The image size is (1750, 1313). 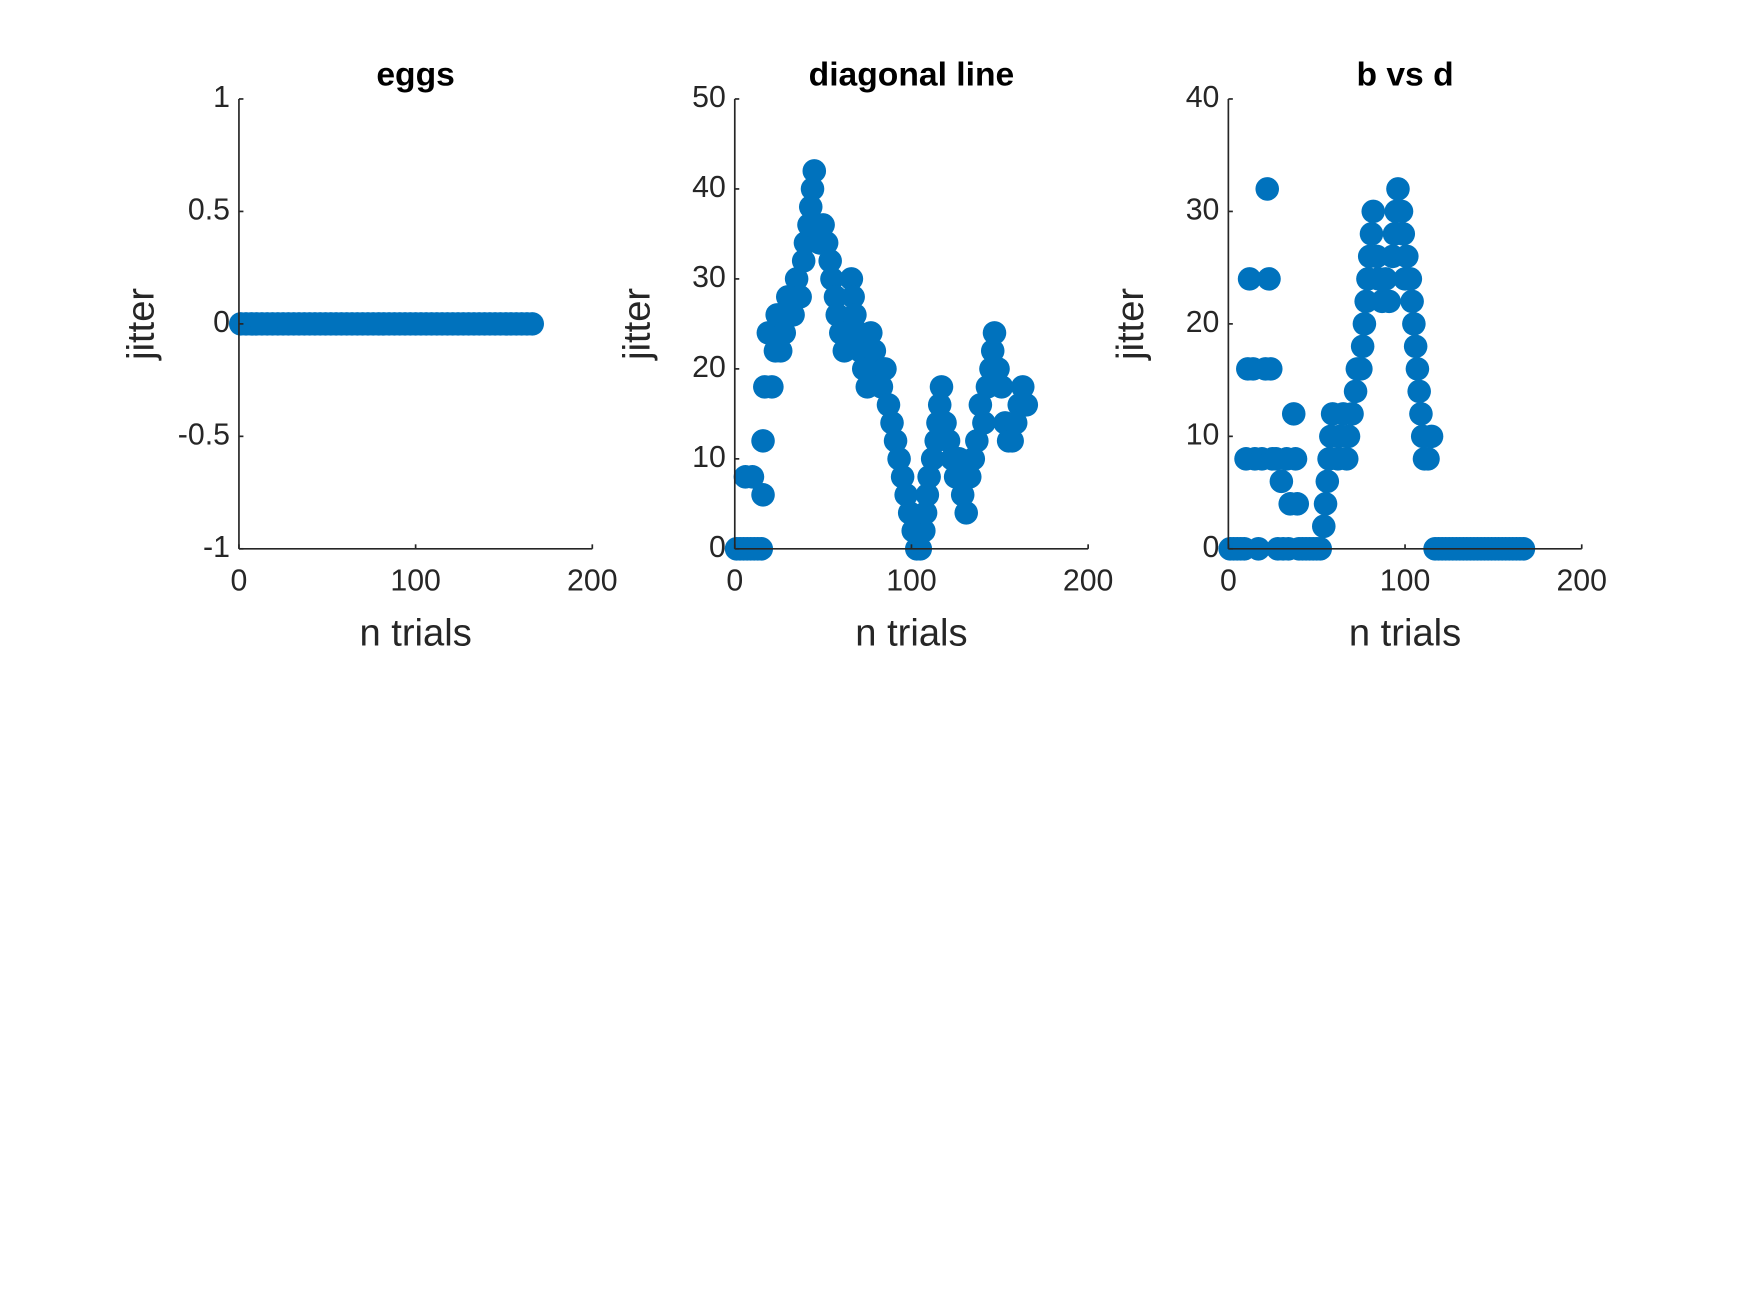 What do you see at coordinates (709, 457) in the screenshot?
I see `y-tick-label: 10` at bounding box center [709, 457].